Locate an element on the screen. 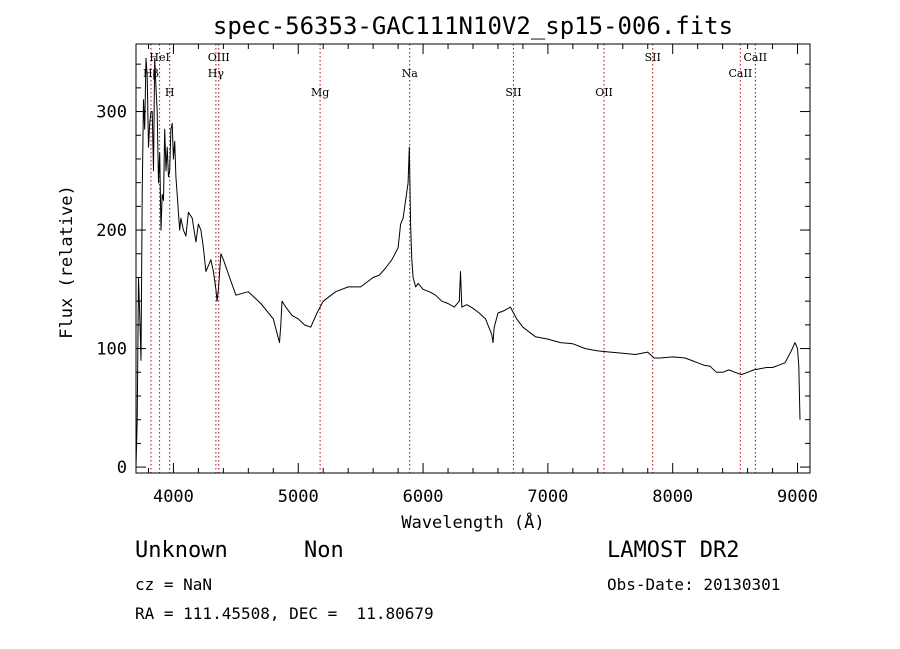  line-marker-label: Na is located at coordinates (410, 73).